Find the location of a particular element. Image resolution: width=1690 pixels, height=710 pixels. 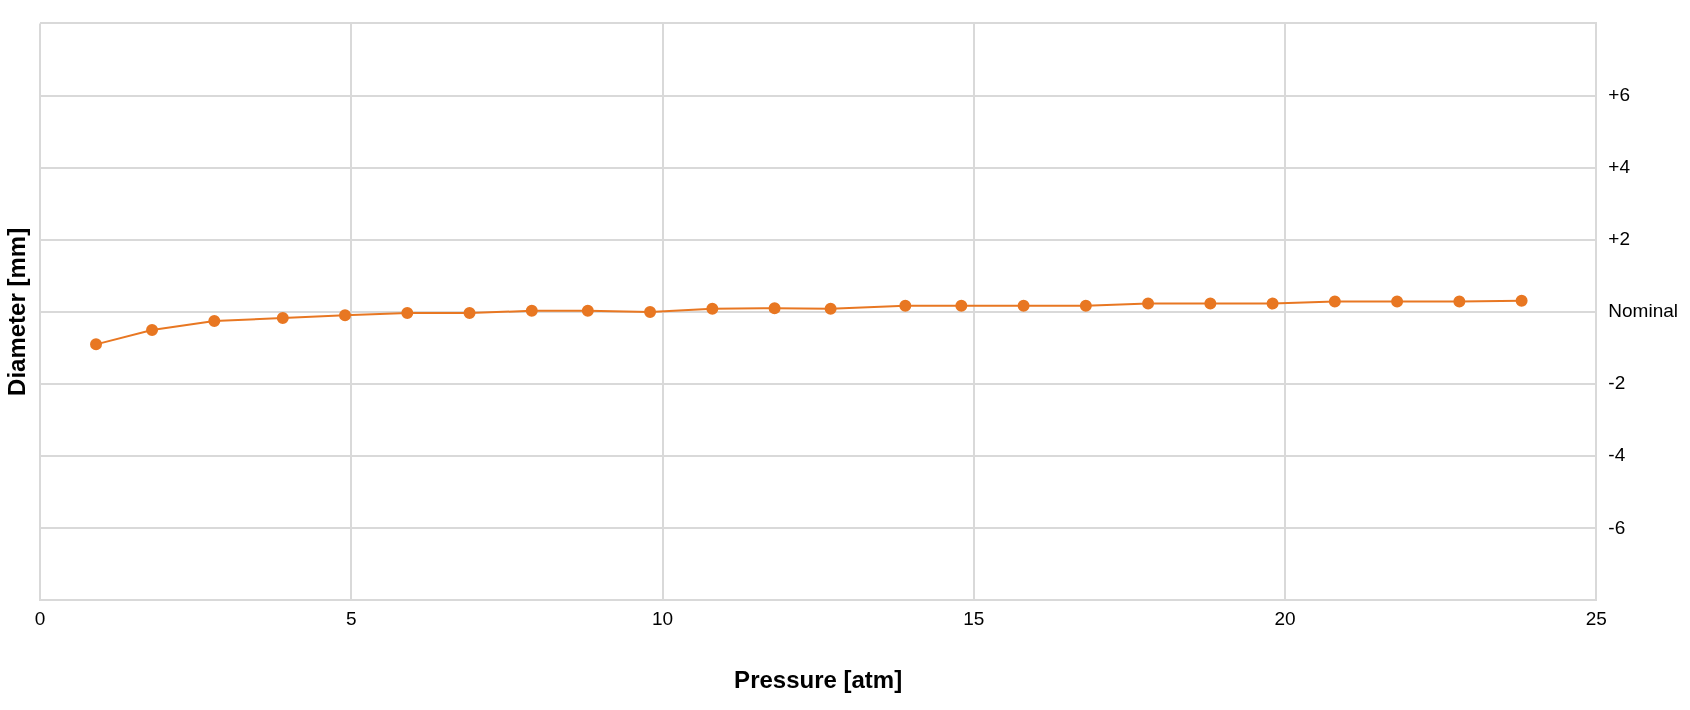

x-tick-label: 15 is located at coordinates (974, 619).